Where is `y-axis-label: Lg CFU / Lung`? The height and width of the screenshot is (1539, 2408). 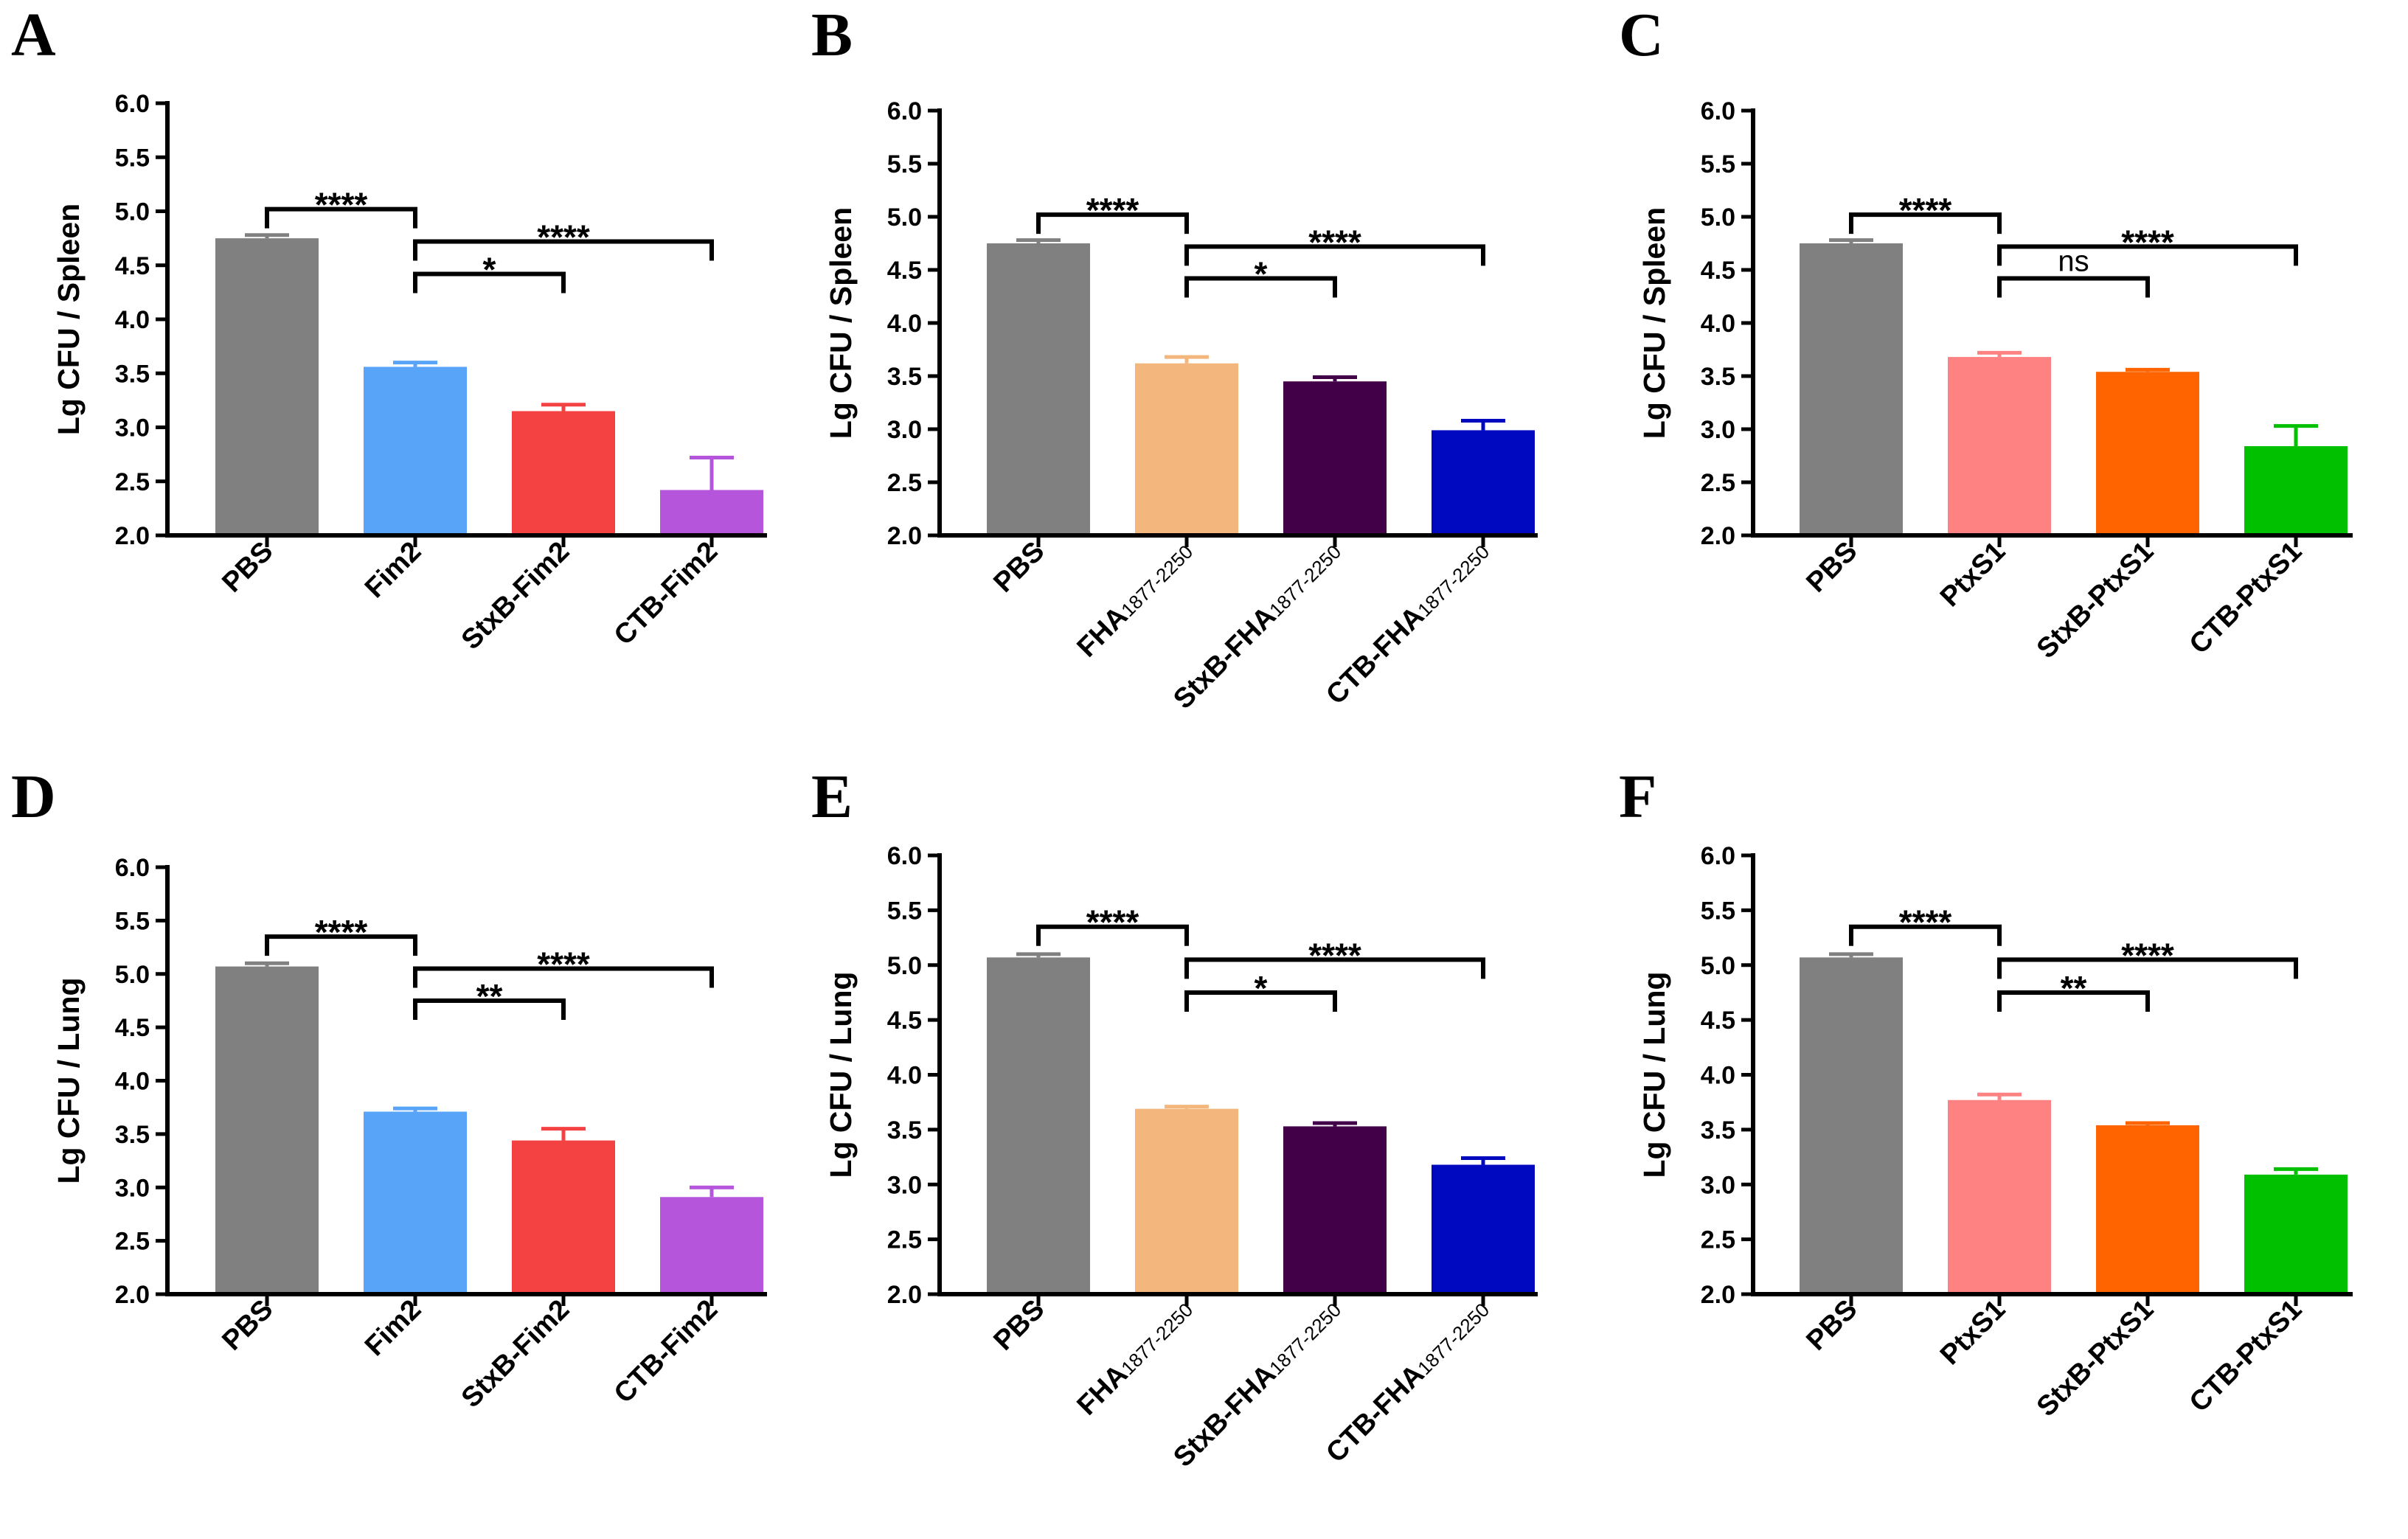 y-axis-label: Lg CFU / Lung is located at coordinates (69, 1080).